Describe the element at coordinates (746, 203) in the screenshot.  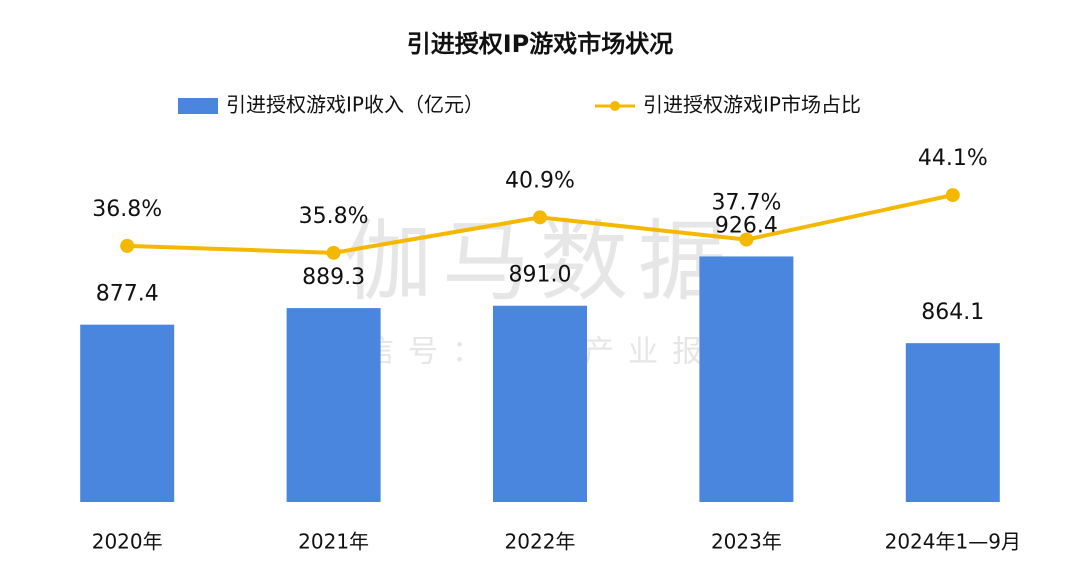
I see `data-label: 37.7%` at that location.